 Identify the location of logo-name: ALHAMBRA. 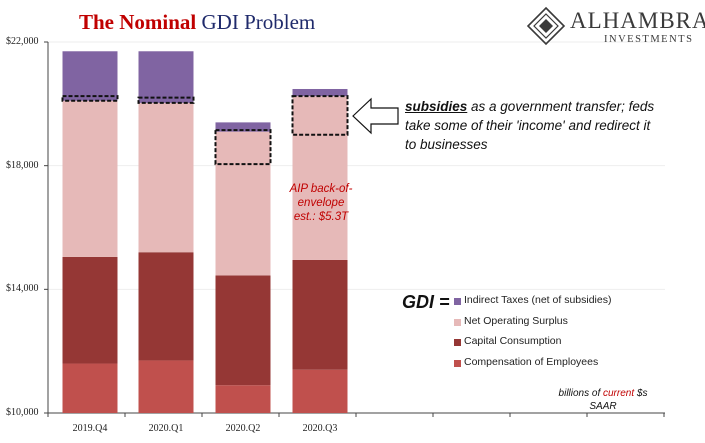
(637, 20).